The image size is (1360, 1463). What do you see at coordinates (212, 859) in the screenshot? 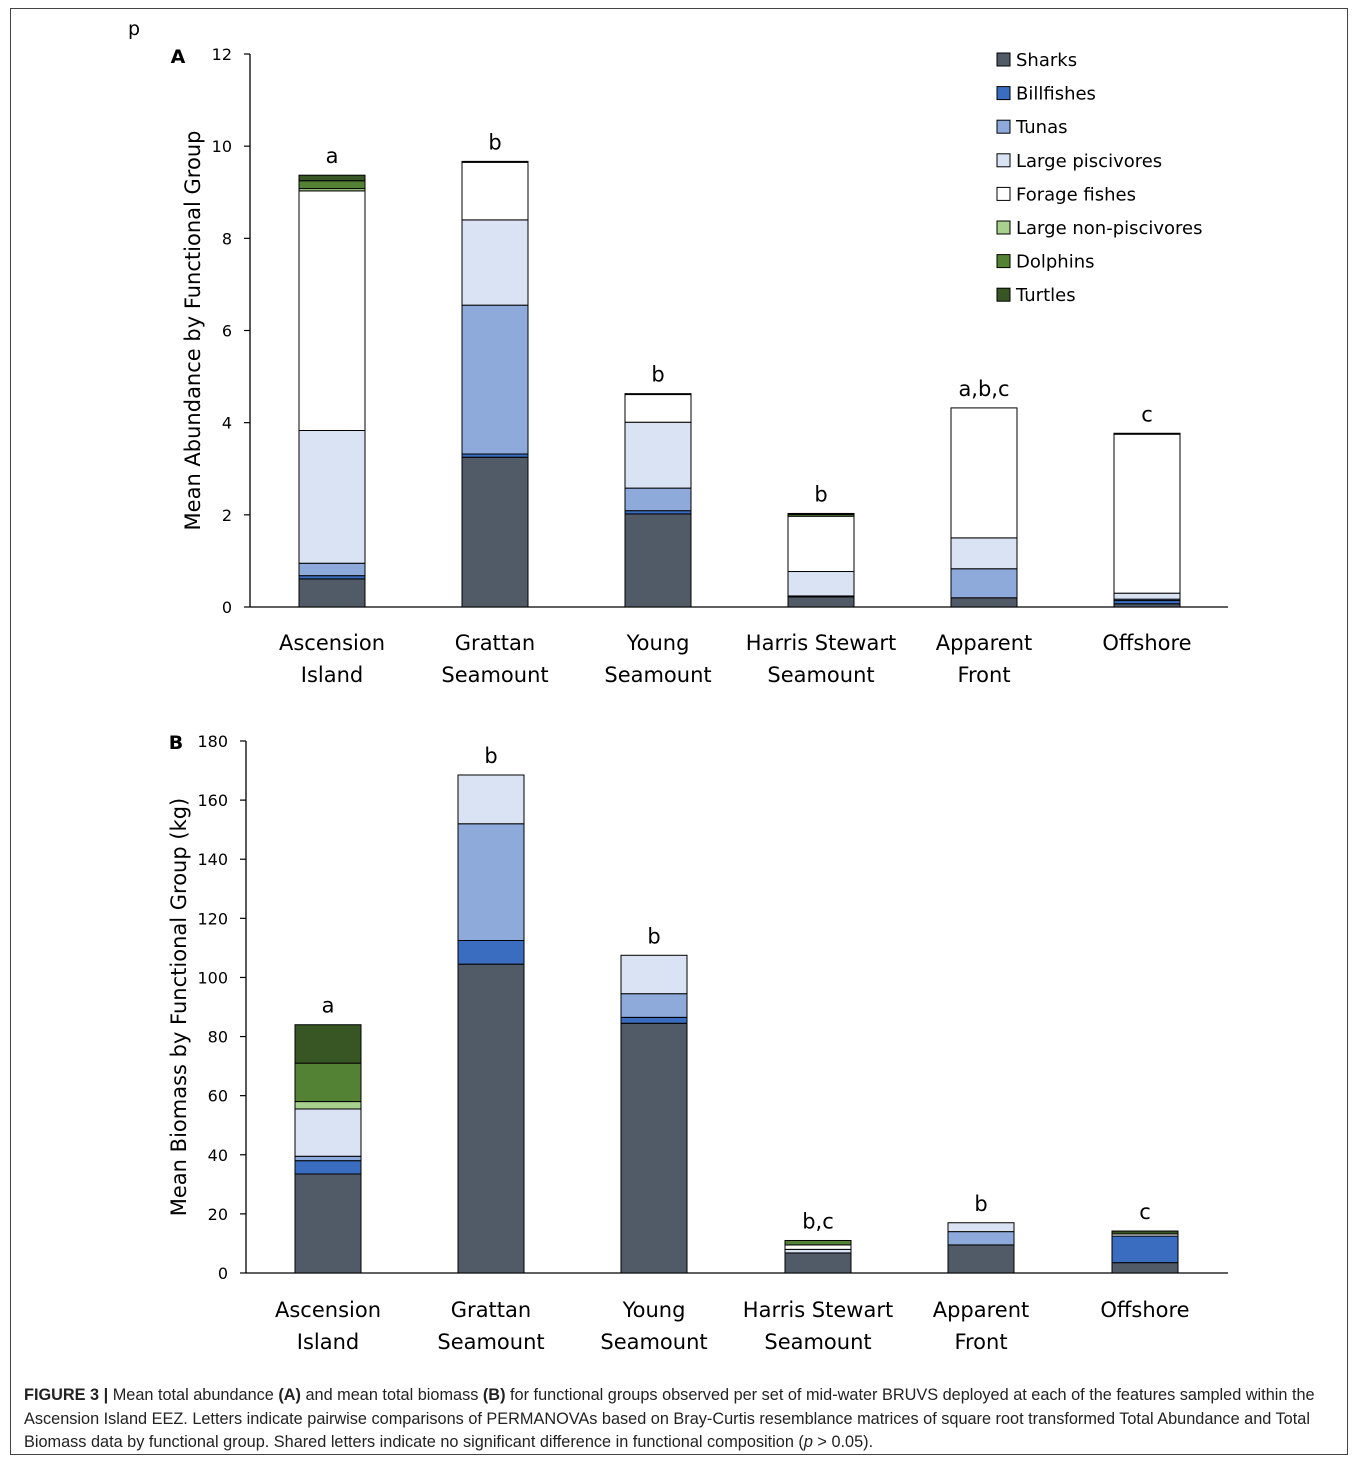
I see `y-tick-label: 140` at bounding box center [212, 859].